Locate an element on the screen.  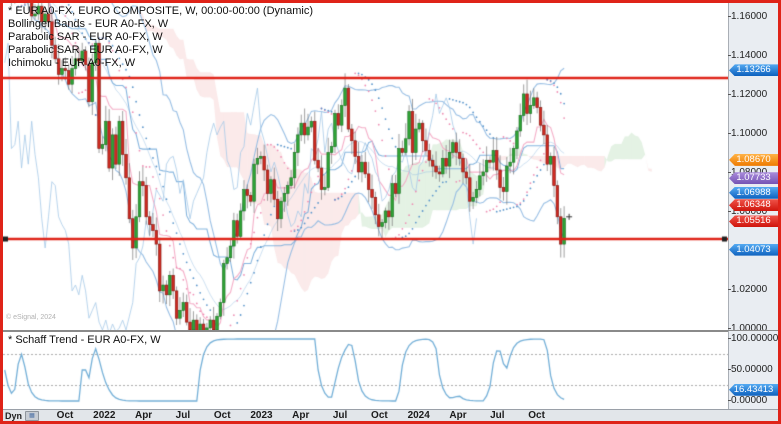
esignal-watermark: © eSignal, 2024 is located at coordinates (31, 317).